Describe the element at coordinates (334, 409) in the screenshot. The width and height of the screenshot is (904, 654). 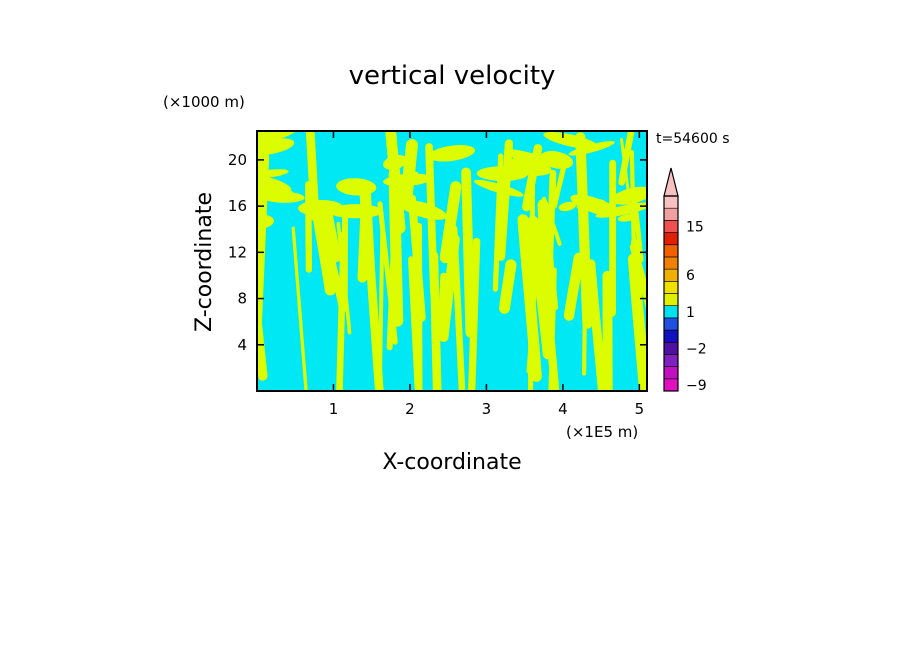
I see `x-tick-label: 1` at that location.